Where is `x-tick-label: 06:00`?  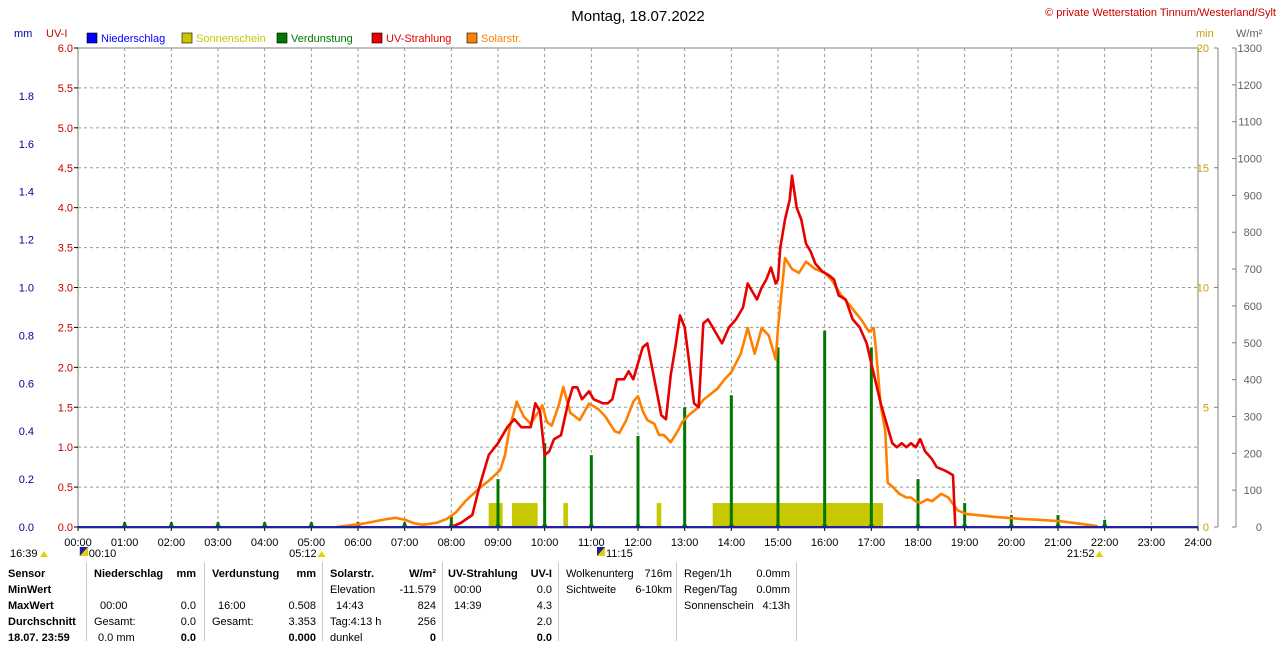 x-tick-label: 06:00 is located at coordinates (358, 543).